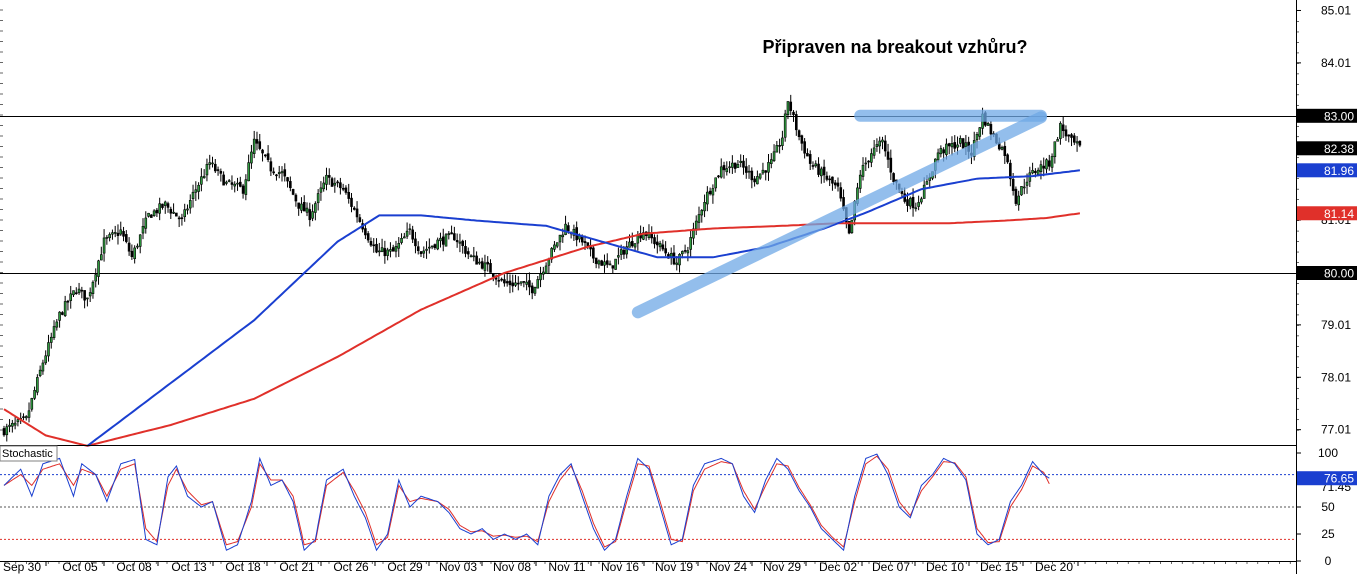  I want to click on stochastic-d-line, so click(526, 501).